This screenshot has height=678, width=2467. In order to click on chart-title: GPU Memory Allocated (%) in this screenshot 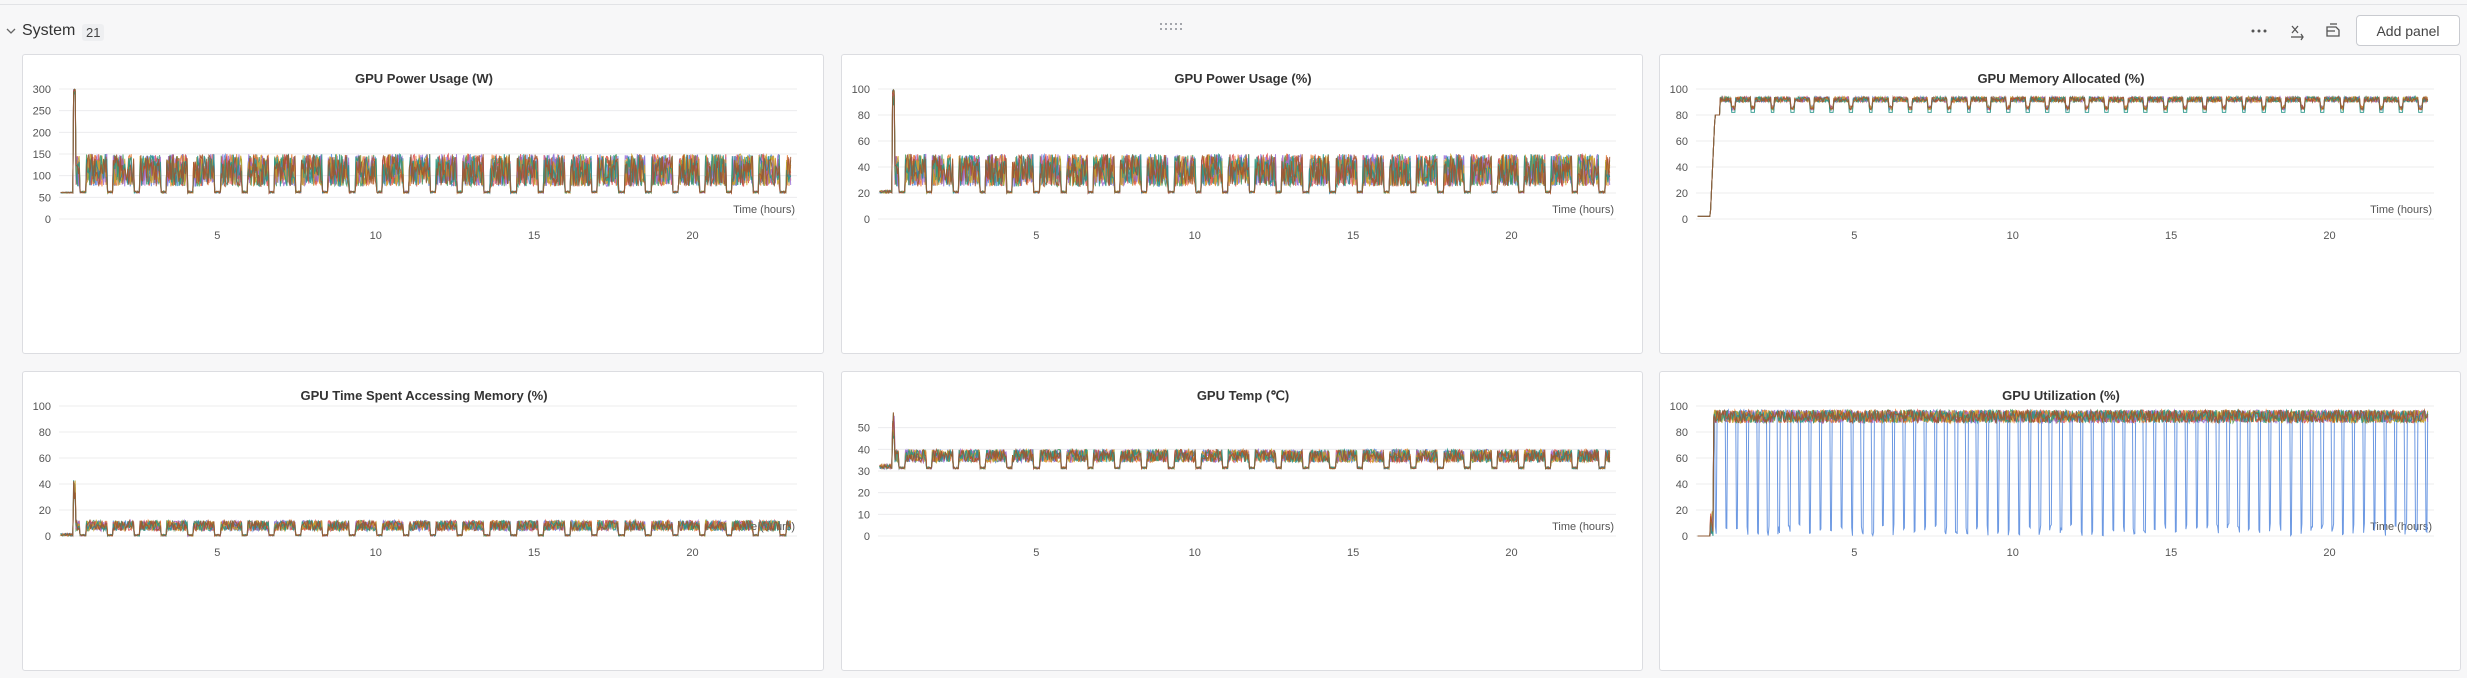, I will do `click(2060, 78)`.